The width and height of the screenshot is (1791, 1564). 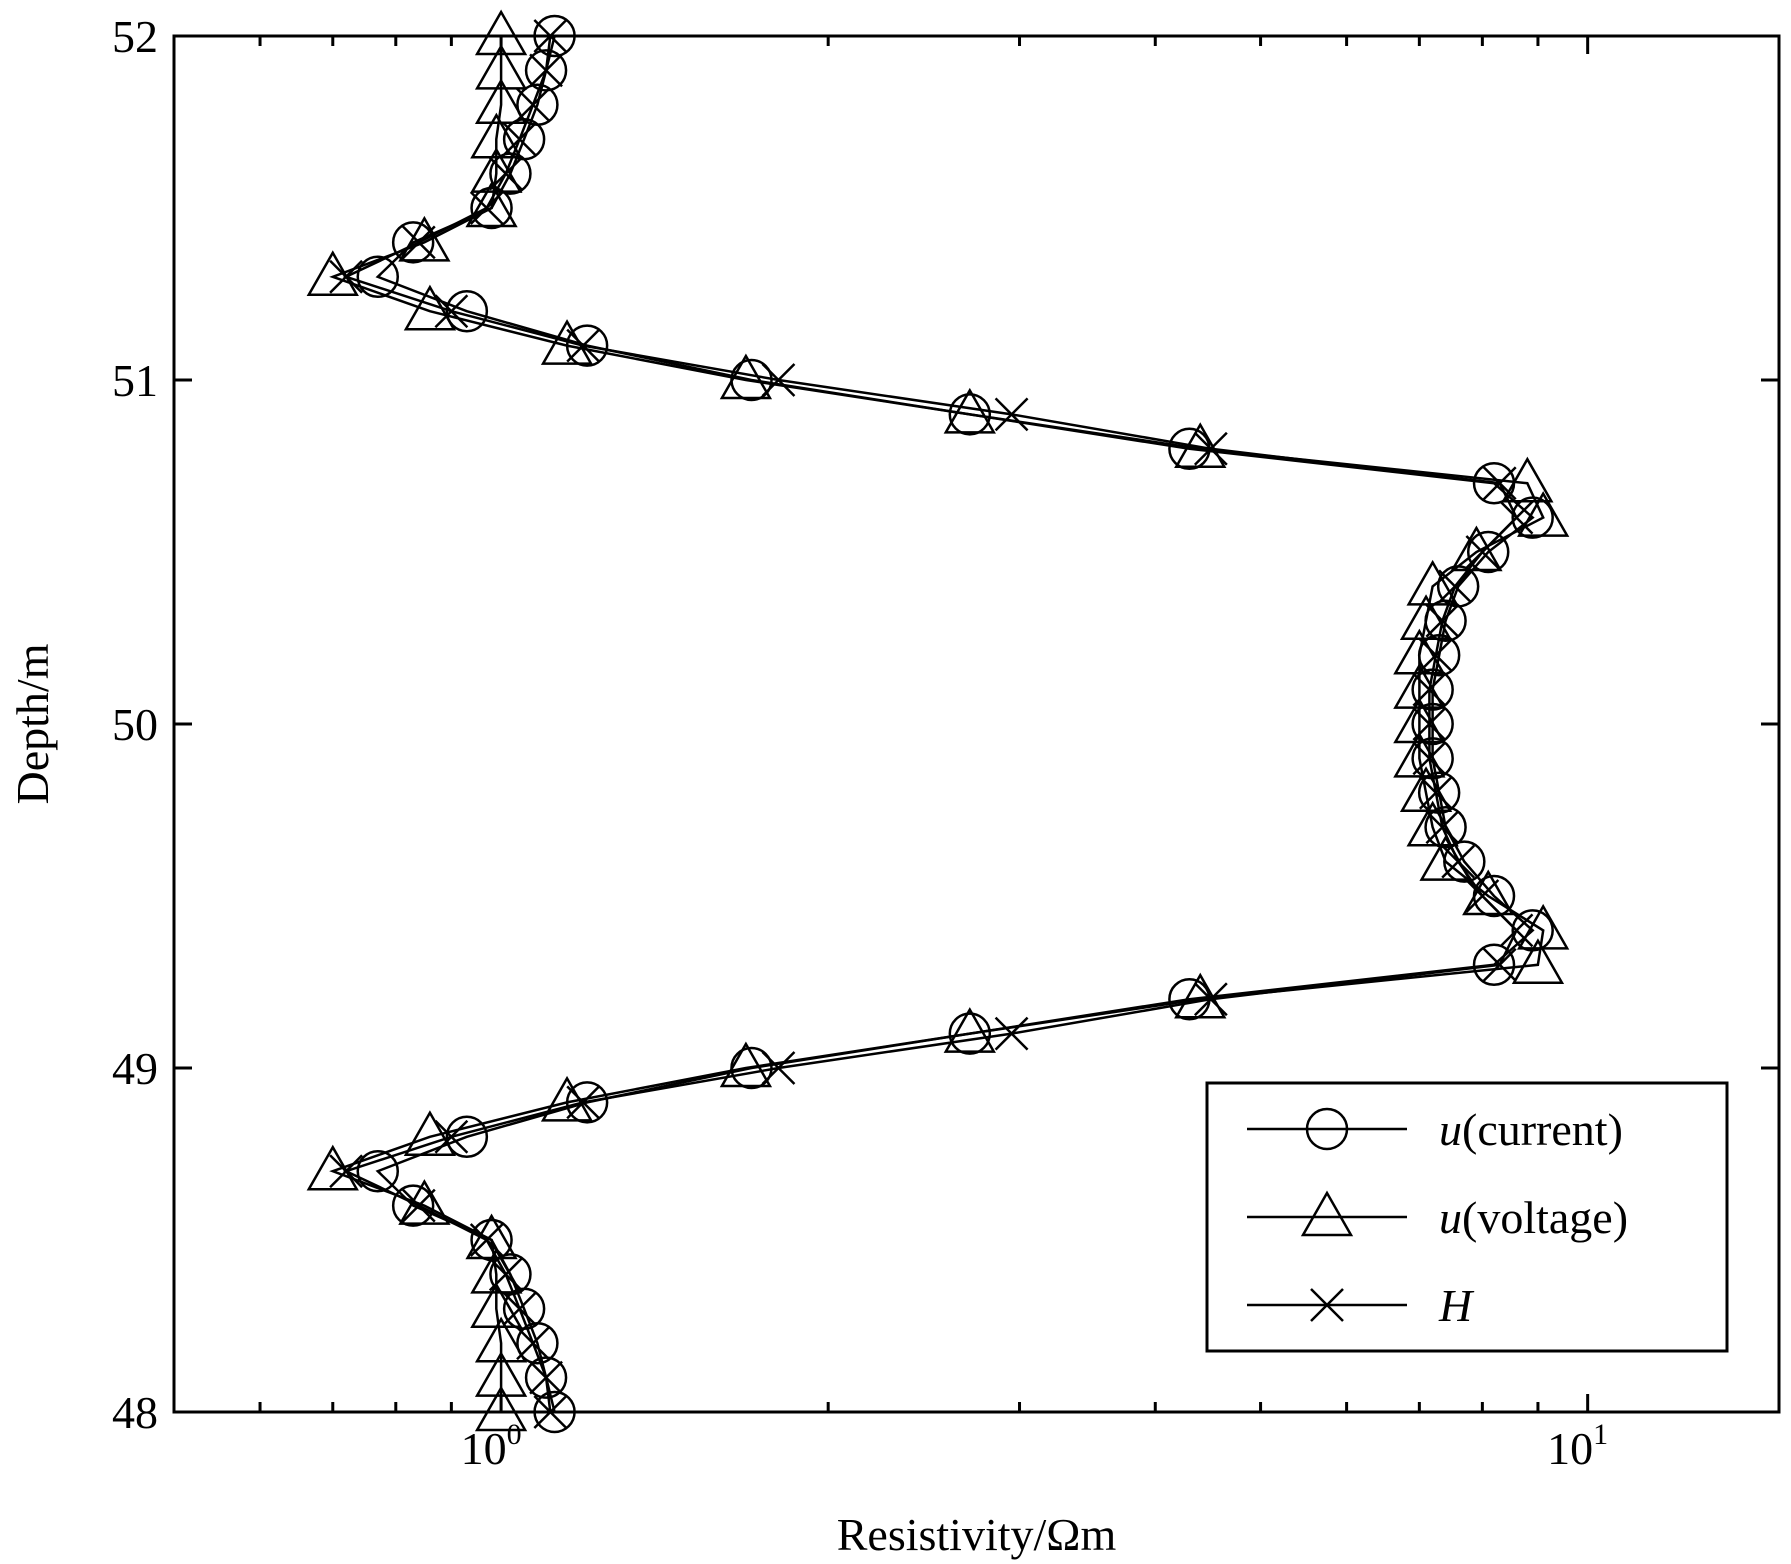 I want to click on y-tick-label: 52, so click(x=135, y=36).